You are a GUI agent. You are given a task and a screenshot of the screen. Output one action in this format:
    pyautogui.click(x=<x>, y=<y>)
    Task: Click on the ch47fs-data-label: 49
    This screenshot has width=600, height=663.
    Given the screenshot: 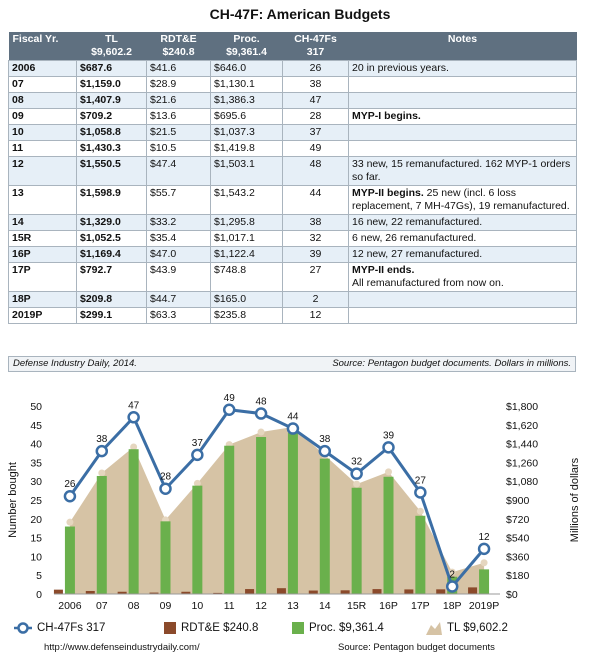 What is the action you would take?
    pyautogui.click(x=230, y=398)
    